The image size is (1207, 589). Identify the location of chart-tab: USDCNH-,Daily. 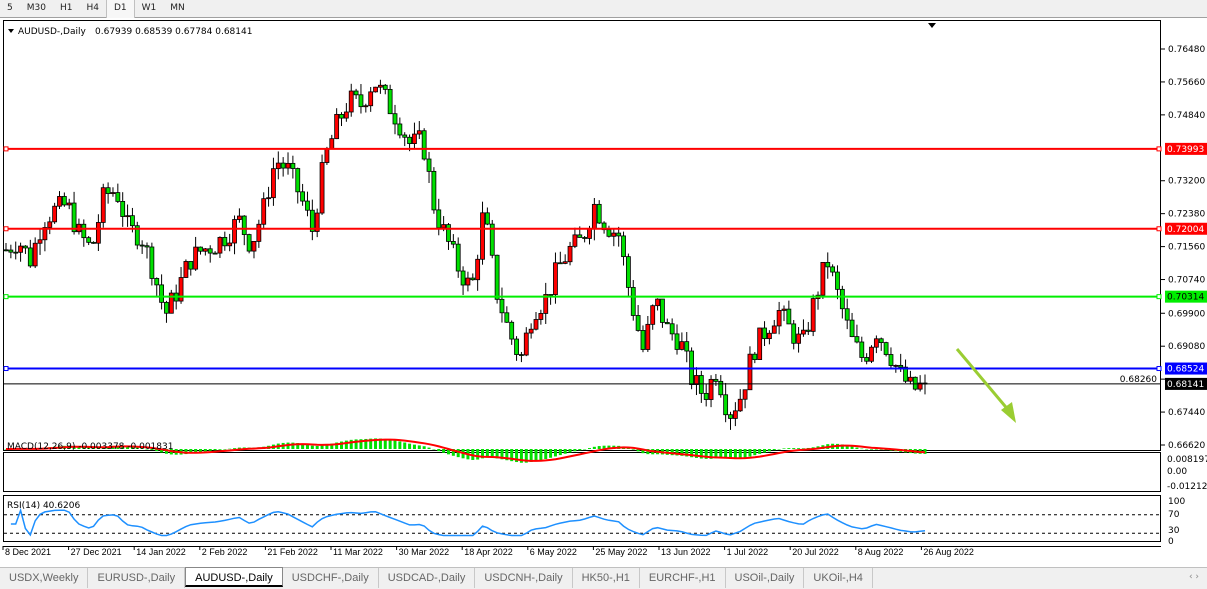
(524, 578).